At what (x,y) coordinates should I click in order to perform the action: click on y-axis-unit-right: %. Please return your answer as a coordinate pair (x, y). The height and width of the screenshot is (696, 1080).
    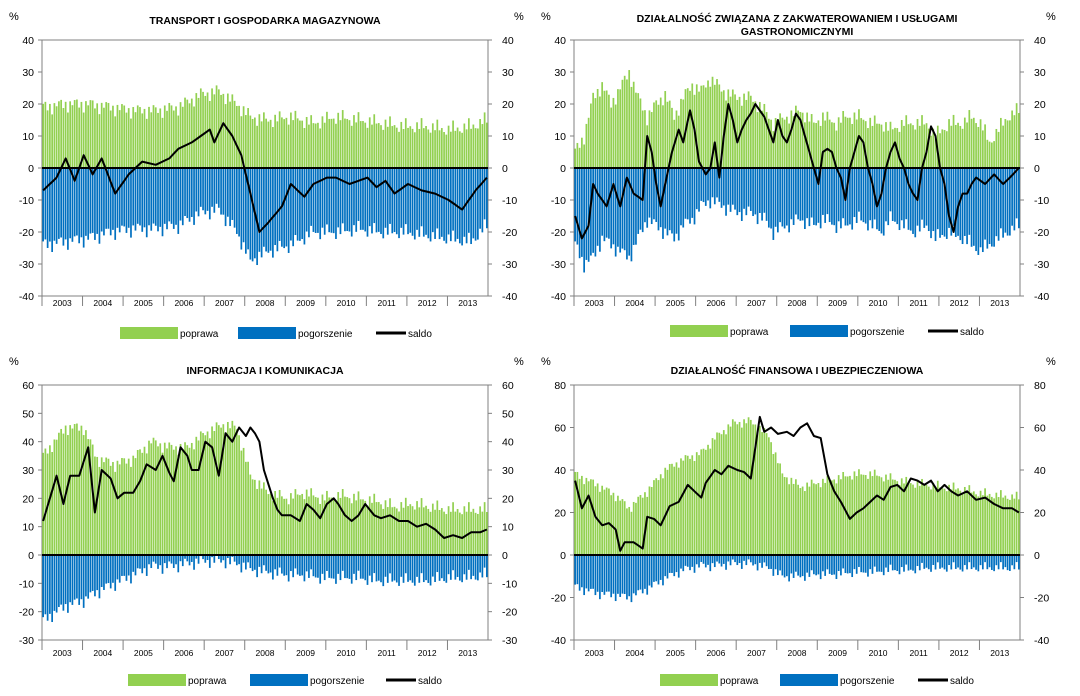
    Looking at the image, I should click on (1051, 362).